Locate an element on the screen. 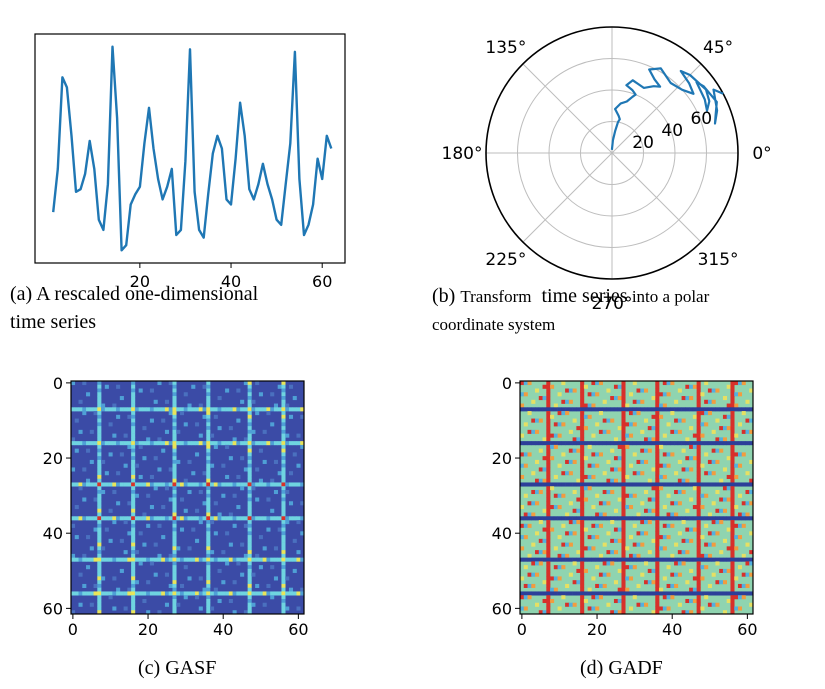 The image size is (825, 689). panel-b-grid-circle is located at coordinates (612, 153).